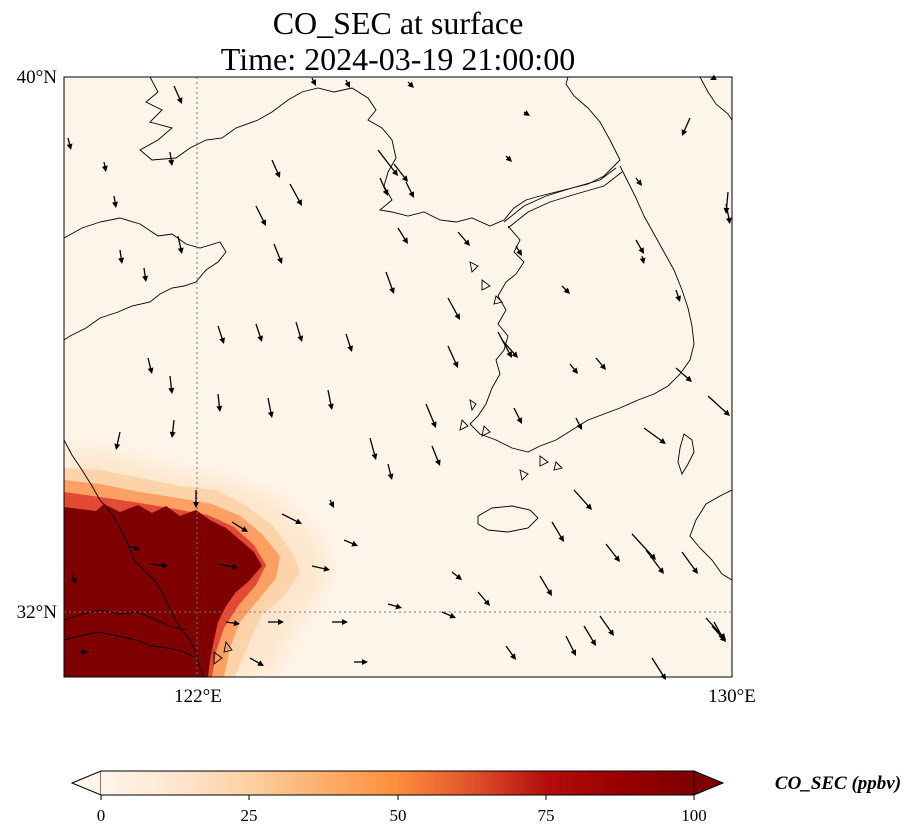  What do you see at coordinates (732, 696) in the screenshot?
I see `lon-tick-label-130: 130°E` at bounding box center [732, 696].